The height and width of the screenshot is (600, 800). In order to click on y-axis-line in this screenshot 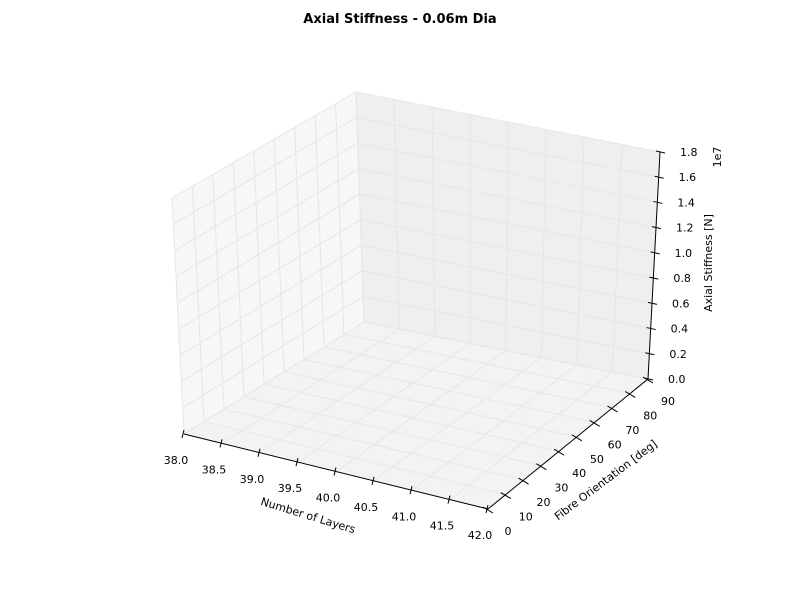, I will do `click(568, 444)`.